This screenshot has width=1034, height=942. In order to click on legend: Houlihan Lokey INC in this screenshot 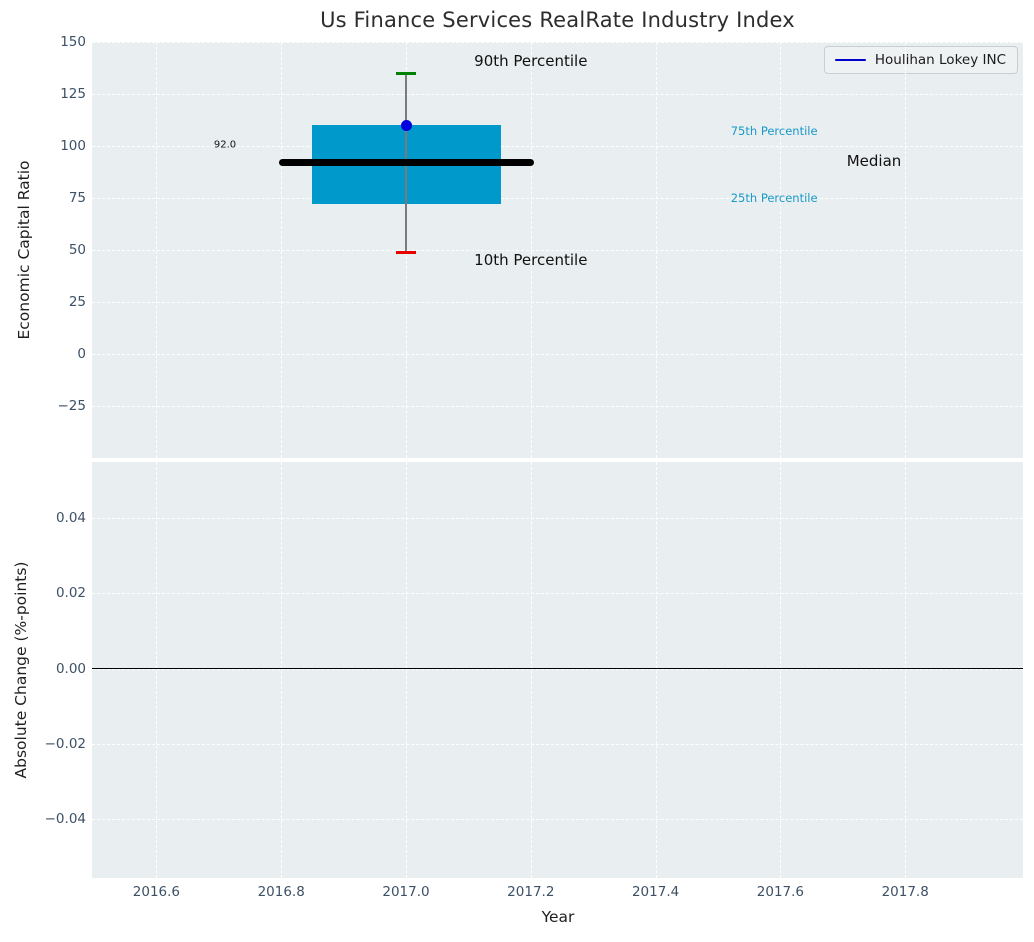, I will do `click(920, 60)`.